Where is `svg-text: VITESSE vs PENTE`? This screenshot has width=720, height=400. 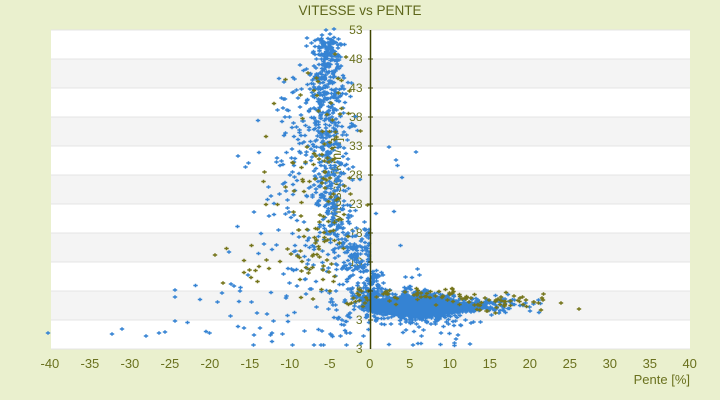
svg-text: VITESSE vs PENTE is located at coordinates (359, 10).